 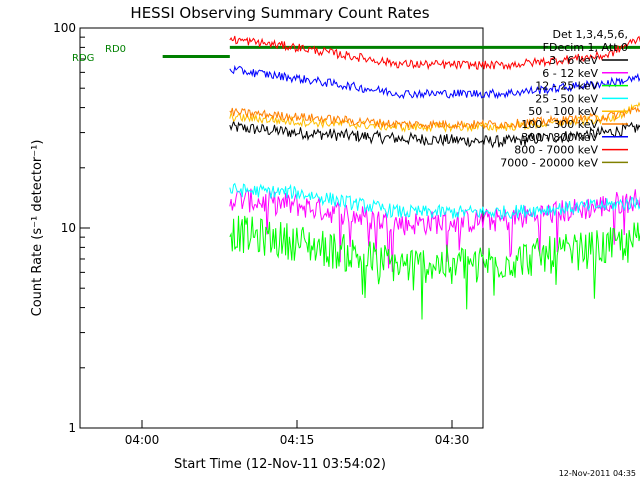 What do you see at coordinates (72, 428) in the screenshot?
I see `y-tick-label: 1` at bounding box center [72, 428].